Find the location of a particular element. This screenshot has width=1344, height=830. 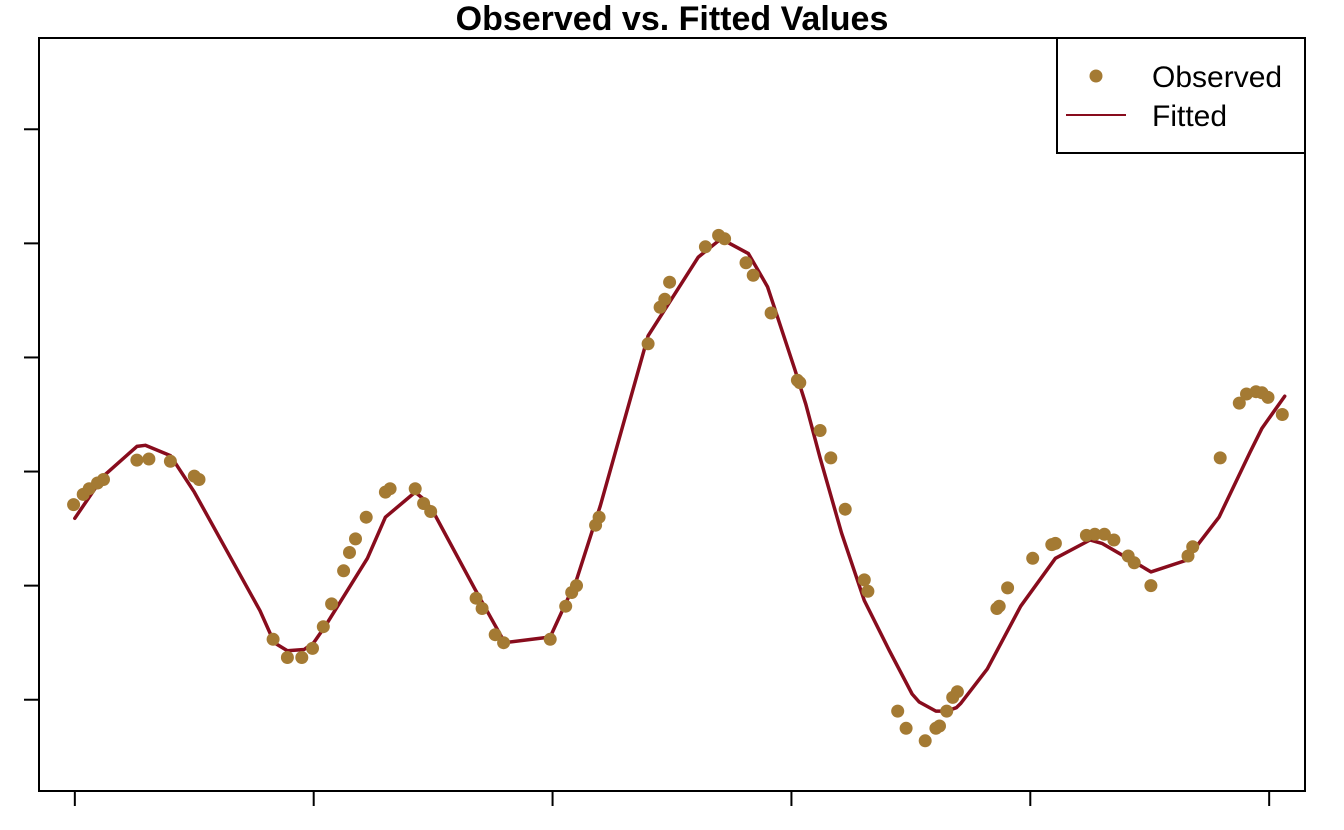

chart-title: Observed vs. Fitted Values is located at coordinates (672, 19).